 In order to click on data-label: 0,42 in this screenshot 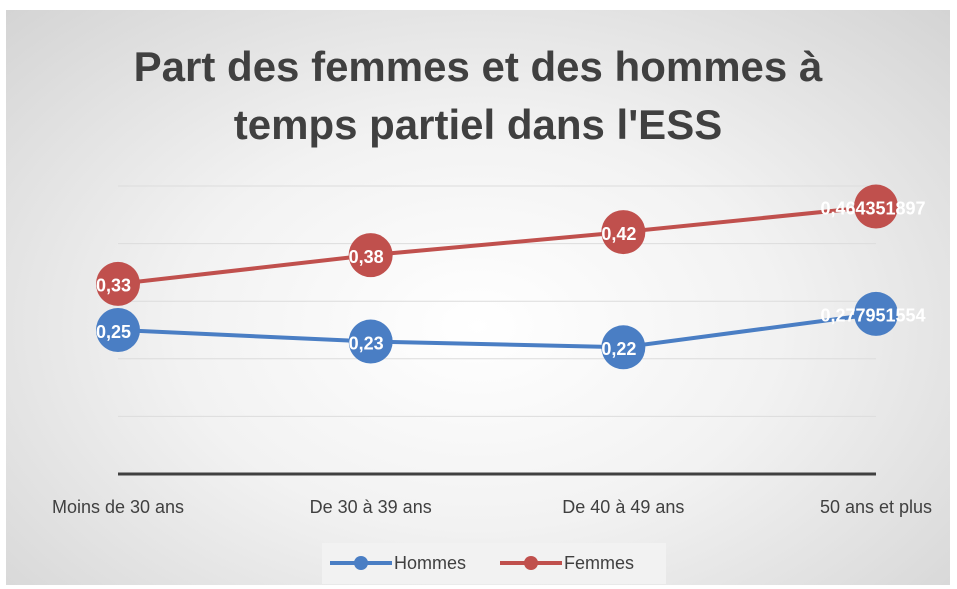, I will do `click(618, 234)`.